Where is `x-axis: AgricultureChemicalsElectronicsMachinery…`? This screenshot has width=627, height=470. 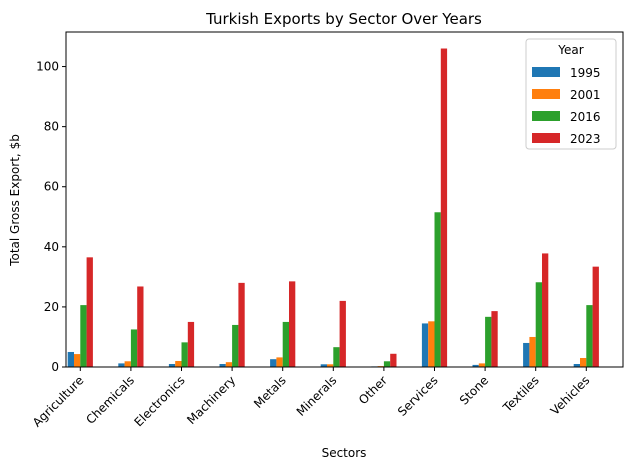 x-axis: AgricultureChemicalsElectronicsMachinery… is located at coordinates (311, 398).